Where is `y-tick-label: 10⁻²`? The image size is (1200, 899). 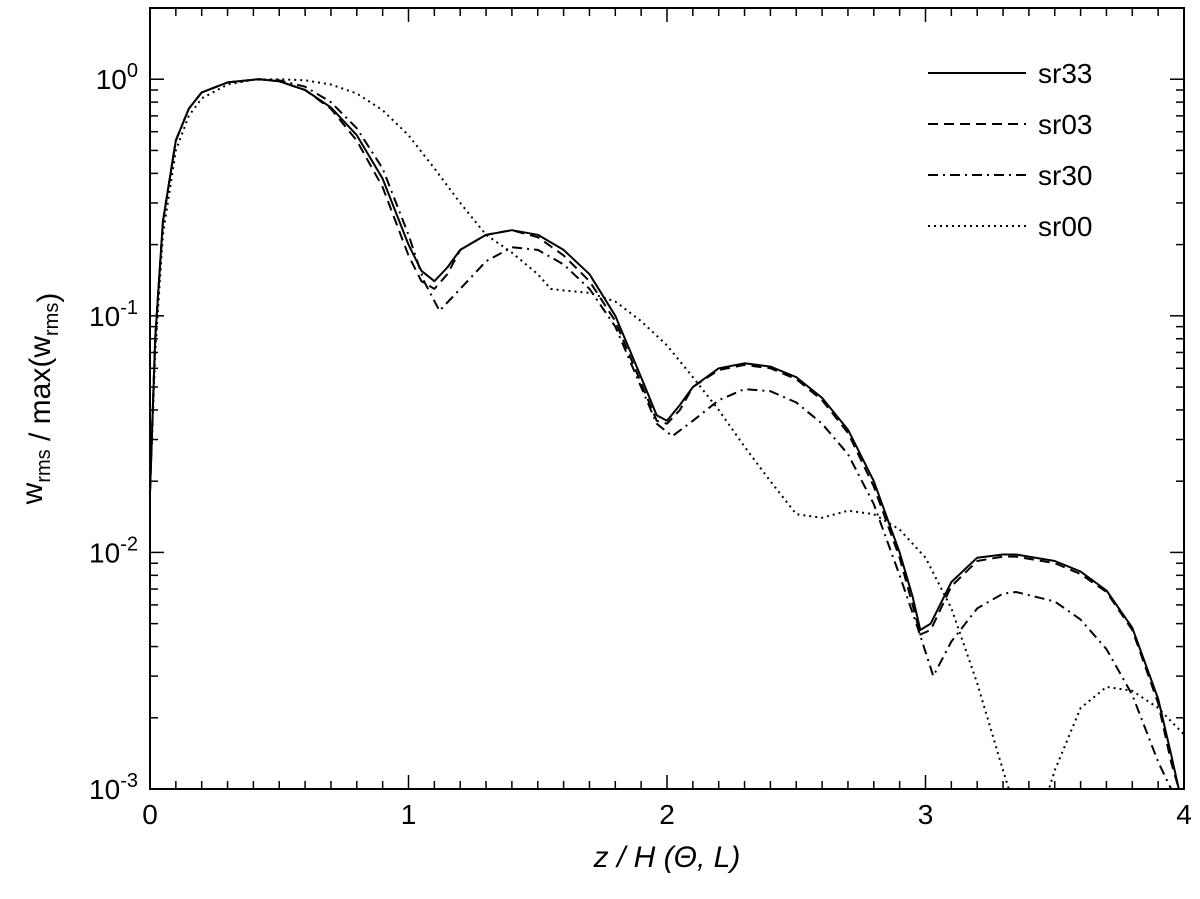
y-tick-label: 10⁻² is located at coordinates (113, 550).